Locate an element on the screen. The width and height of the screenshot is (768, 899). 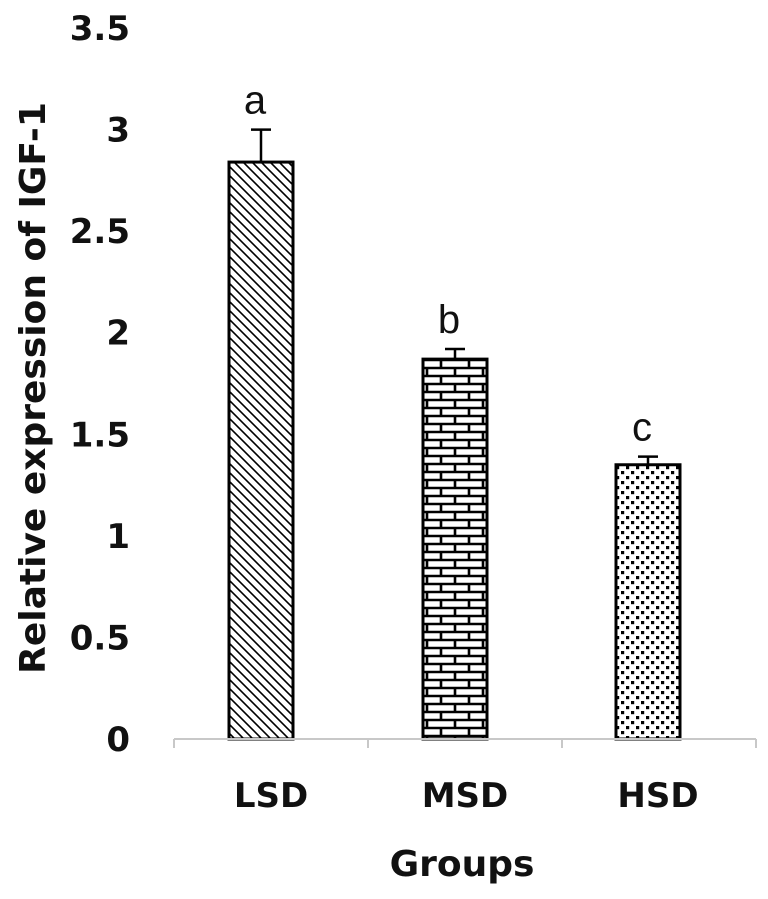
bar-lsd is located at coordinates (261, 450).